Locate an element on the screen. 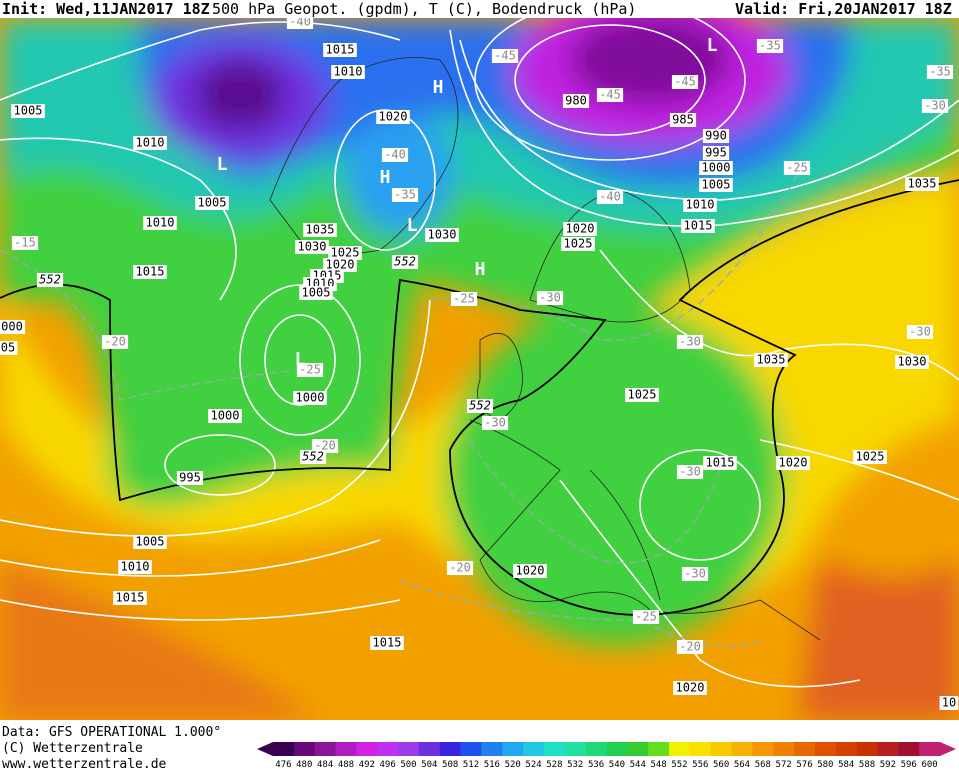 The height and width of the screenshot is (770, 959). temperature-label: -15 is located at coordinates (25, 243).